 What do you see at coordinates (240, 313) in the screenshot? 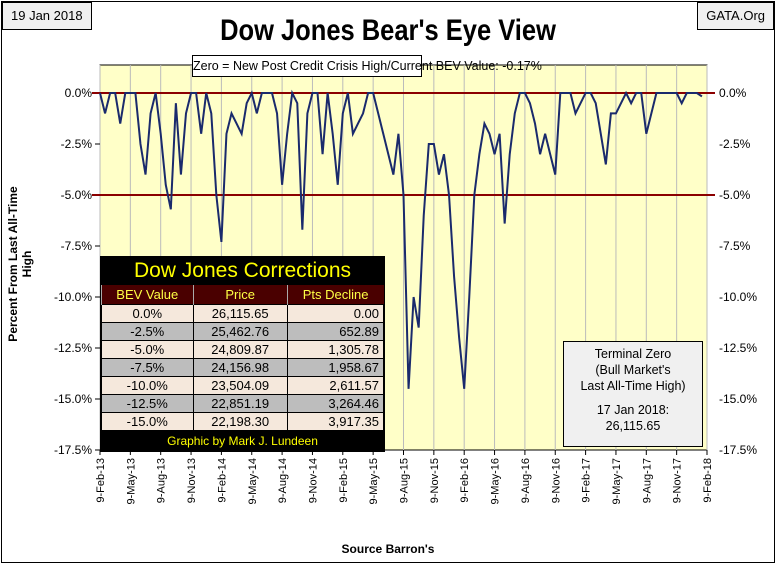
I see `table-cell: 26,115.65` at bounding box center [240, 313].